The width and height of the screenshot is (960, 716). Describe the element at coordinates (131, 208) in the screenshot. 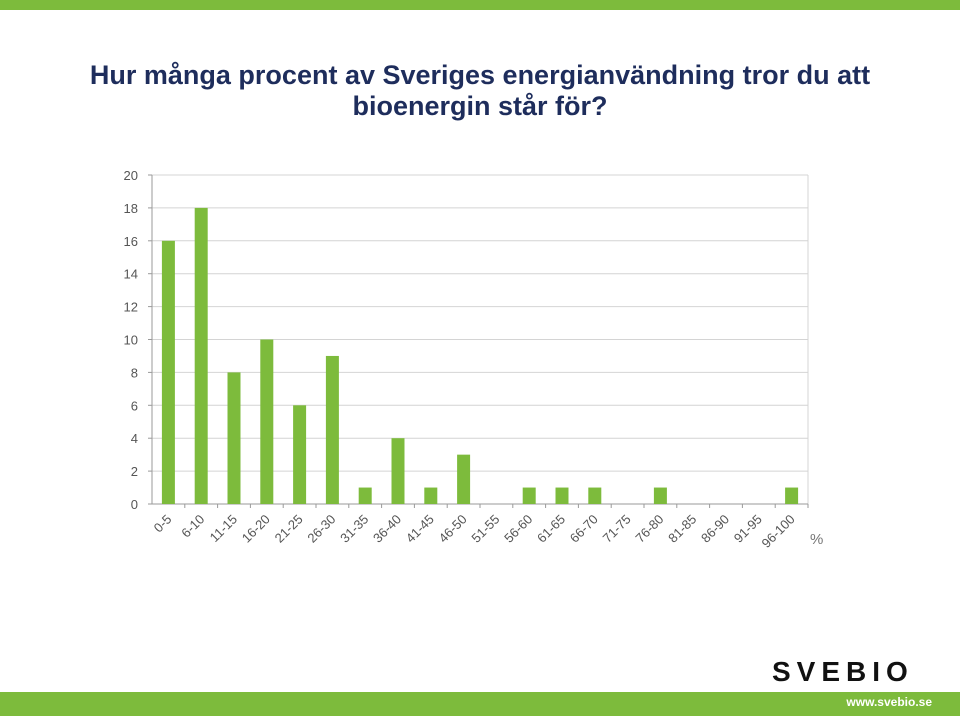

I see `y-tick-label: 18` at that location.